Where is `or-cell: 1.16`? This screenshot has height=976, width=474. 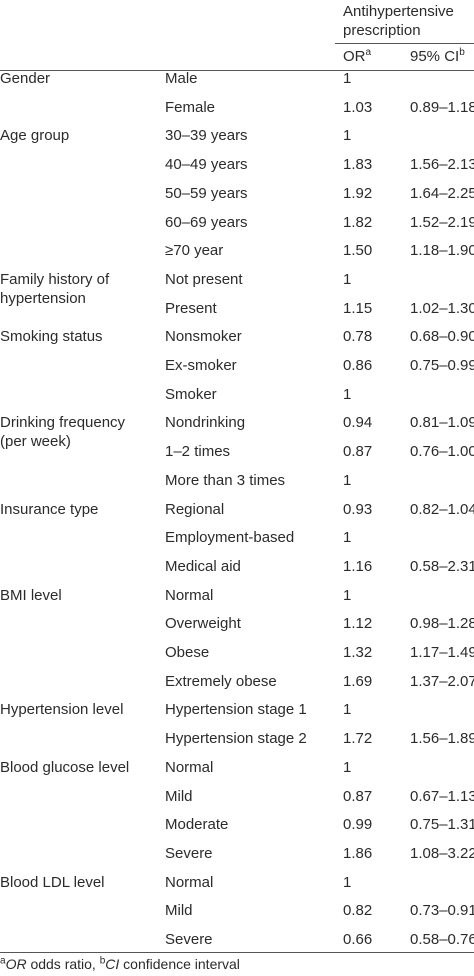 or-cell: 1.16 is located at coordinates (358, 566).